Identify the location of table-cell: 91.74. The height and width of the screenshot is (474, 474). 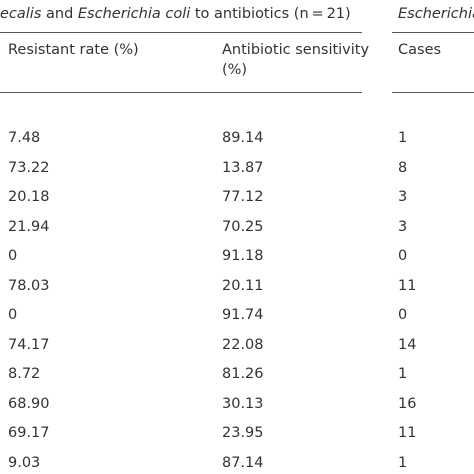
(243, 315).